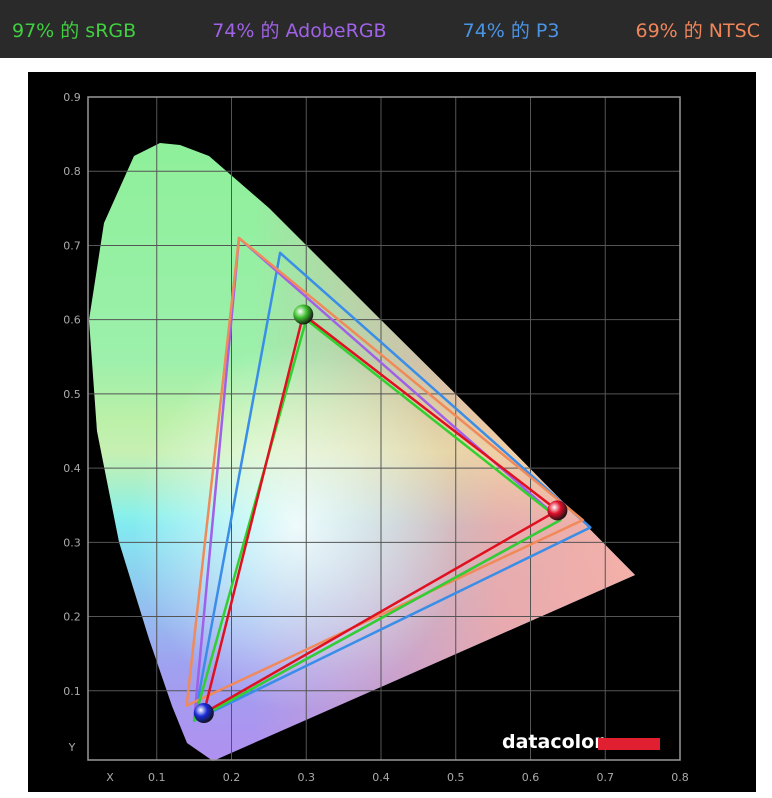 The height and width of the screenshot is (798, 772). Describe the element at coordinates (381, 777) in the screenshot. I see `x-tick-label: 0.4` at that location.